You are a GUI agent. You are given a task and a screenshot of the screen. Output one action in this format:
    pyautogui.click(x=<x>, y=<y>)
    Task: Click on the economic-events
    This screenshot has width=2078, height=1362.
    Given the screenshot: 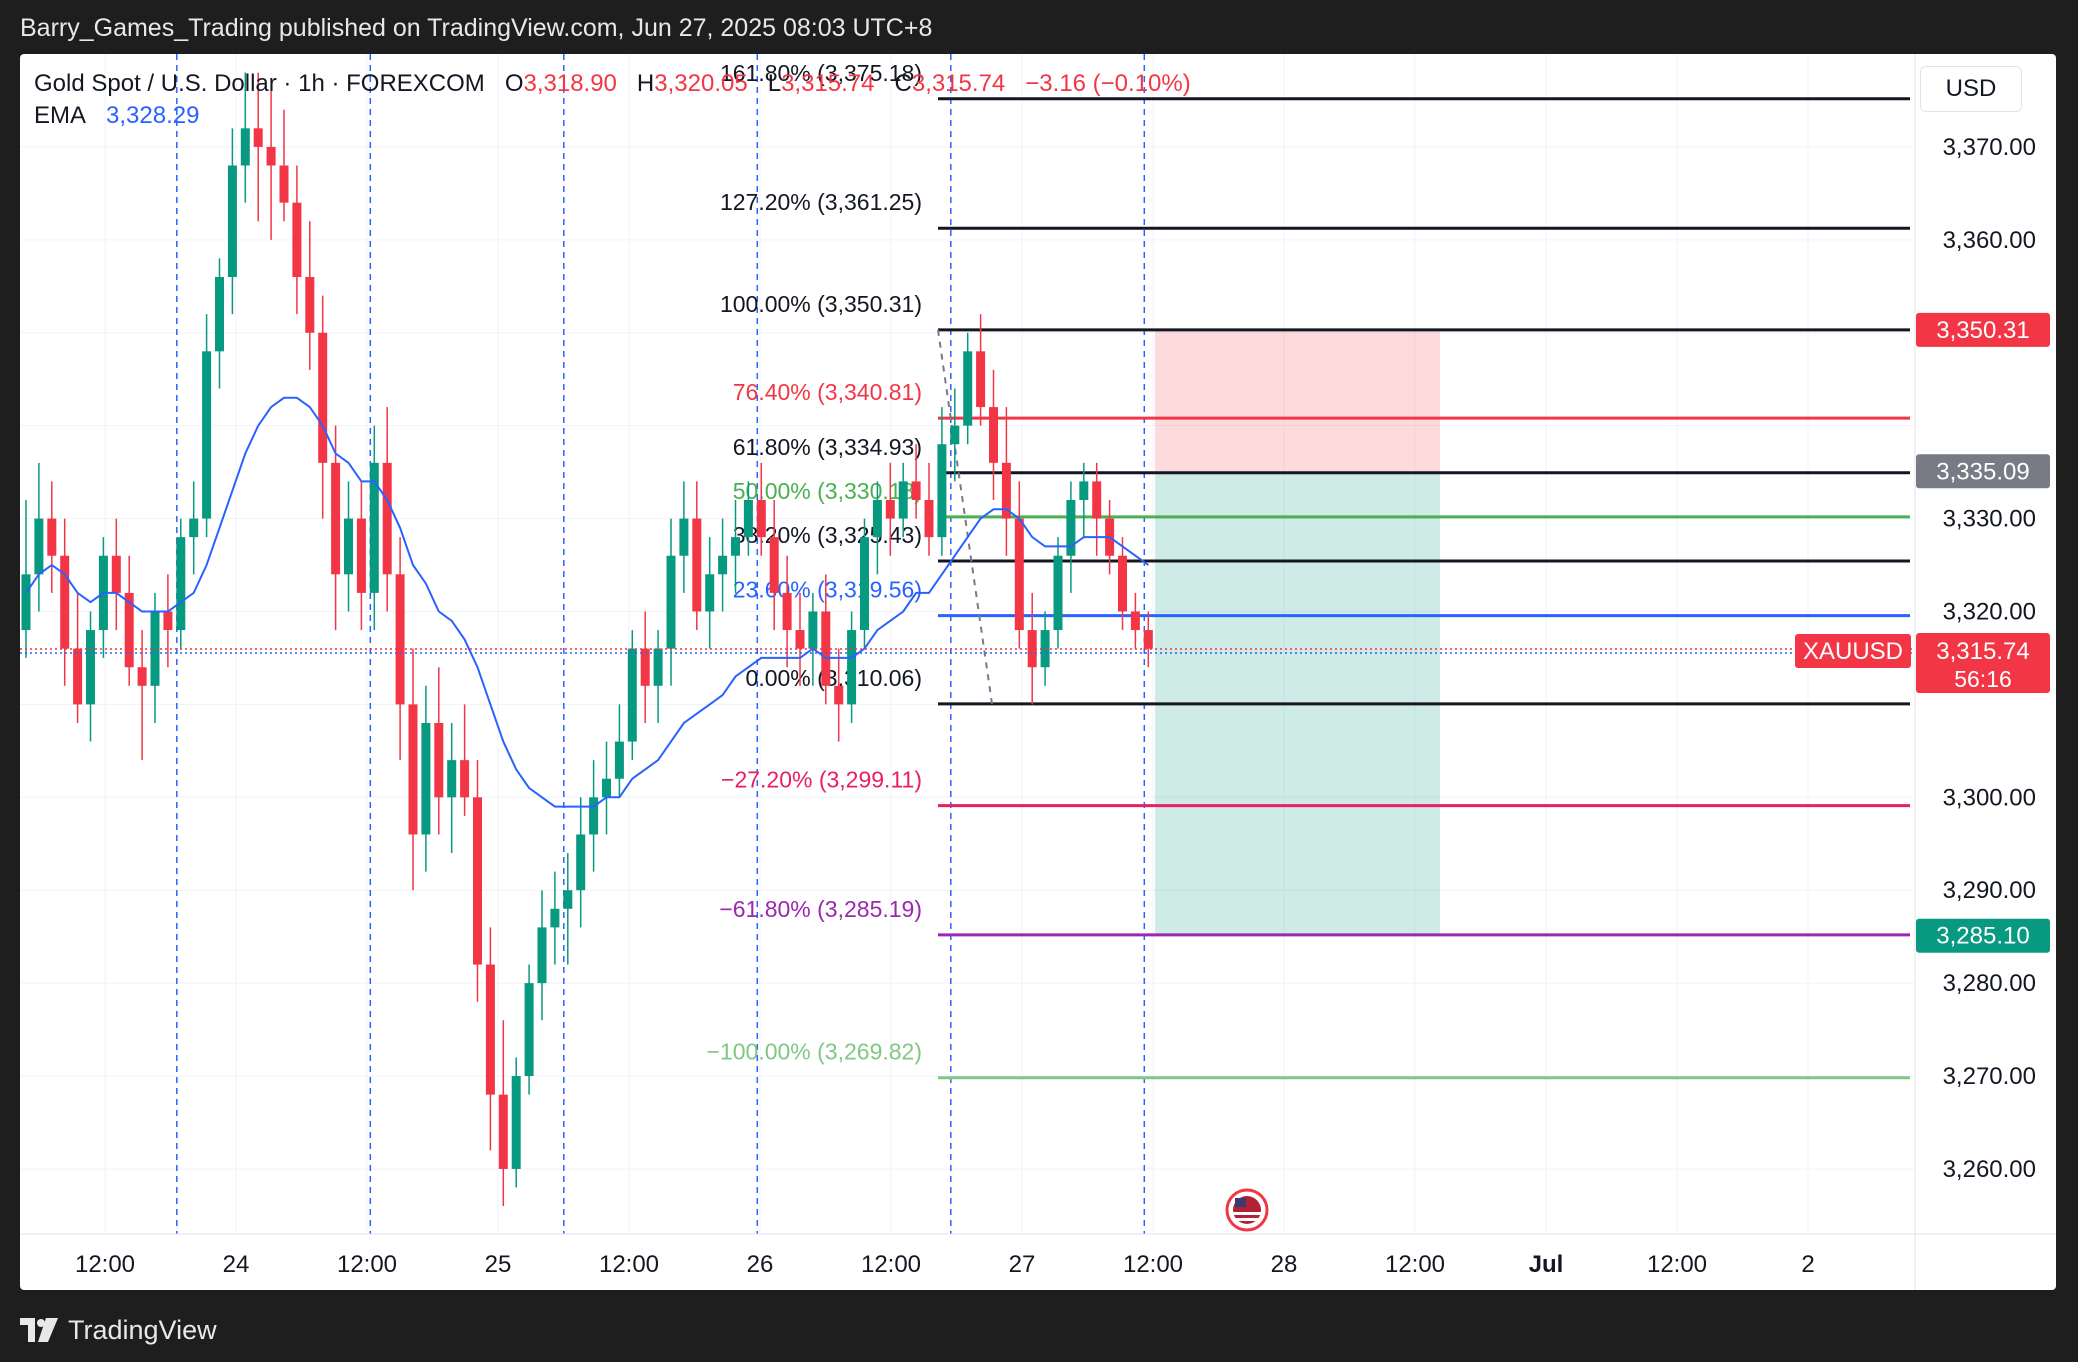 What is the action you would take?
    pyautogui.click(x=1247, y=1210)
    